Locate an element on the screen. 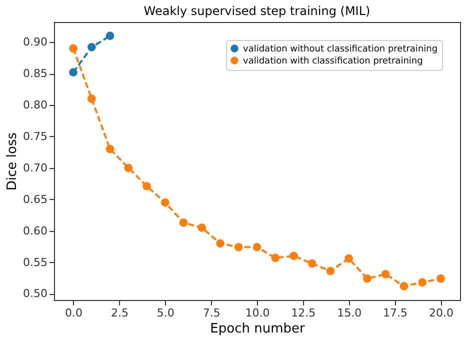 The height and width of the screenshot is (340, 474). legend-label: validation with classification pretraining is located at coordinates (333, 61).